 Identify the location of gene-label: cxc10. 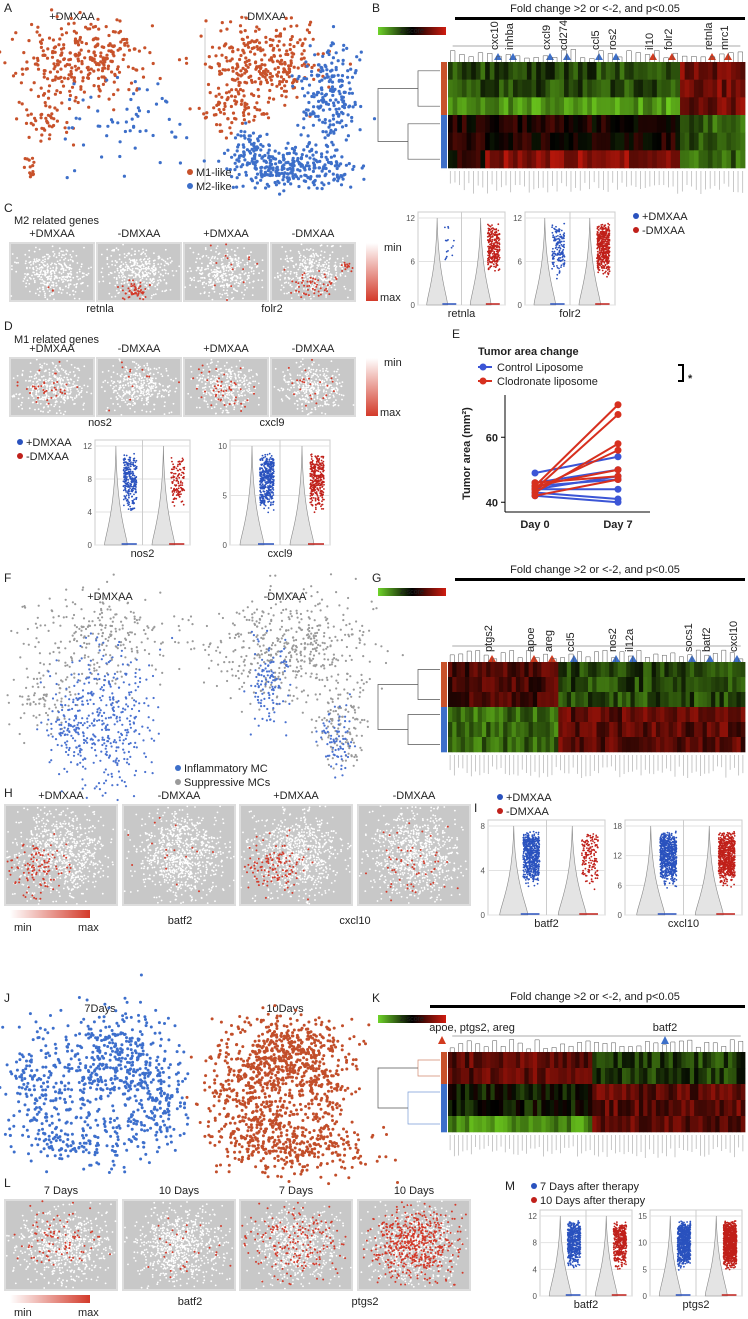
(495, 35).